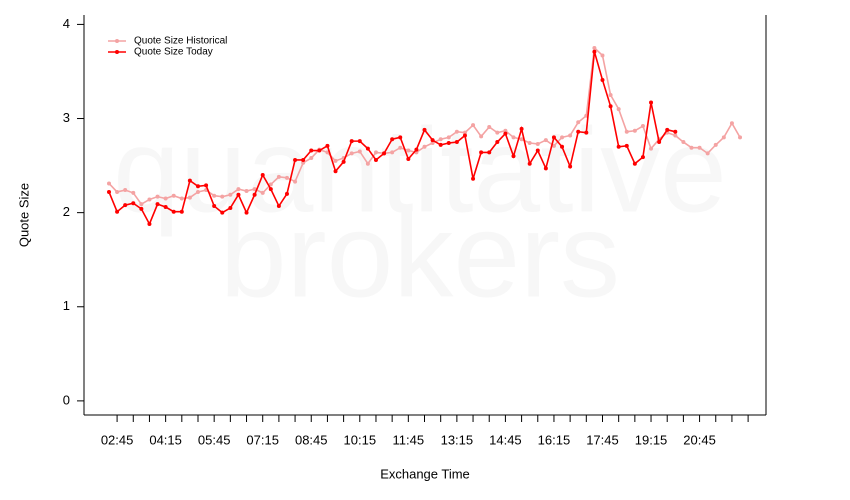 The height and width of the screenshot is (500, 850). Describe the element at coordinates (554, 439) in the screenshot. I see `x-tick-label: 16:15` at that location.